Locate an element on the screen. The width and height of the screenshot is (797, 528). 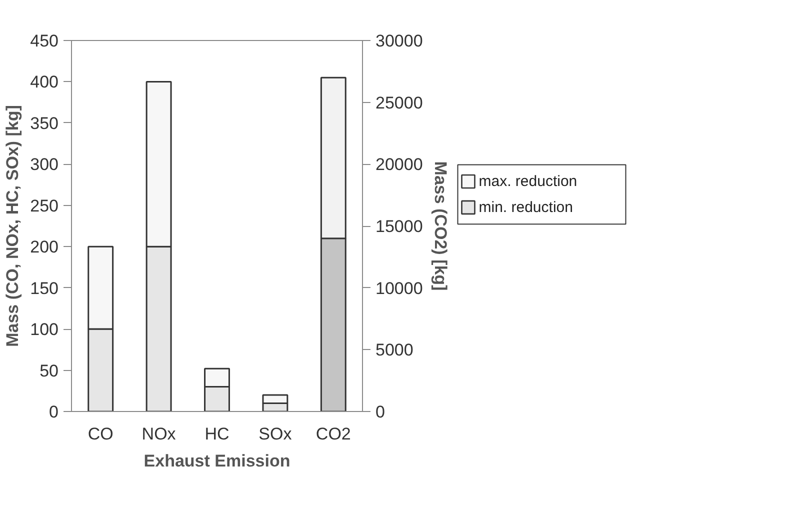
legend-label: max. reduction is located at coordinates (528, 181).